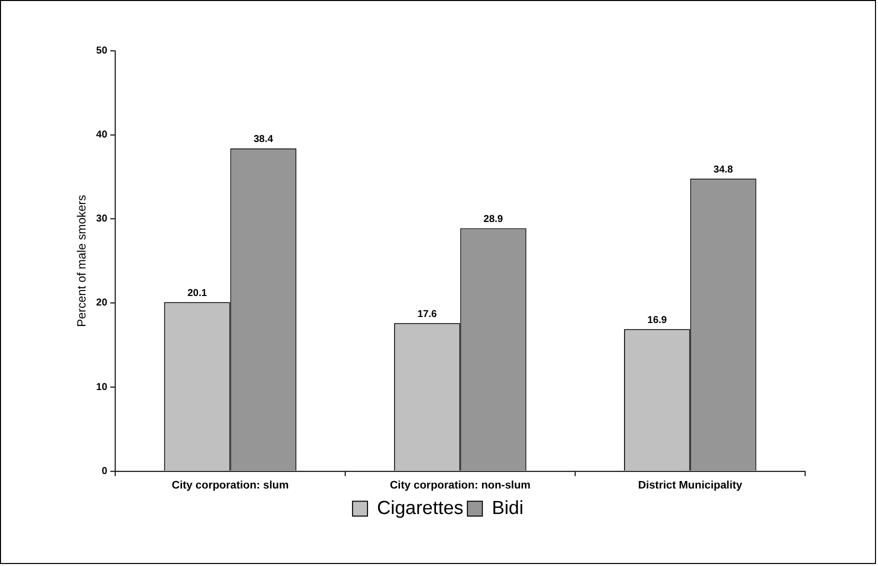 The width and height of the screenshot is (878, 566). What do you see at coordinates (197, 293) in the screenshot?
I see `data-label: 20.1` at bounding box center [197, 293].